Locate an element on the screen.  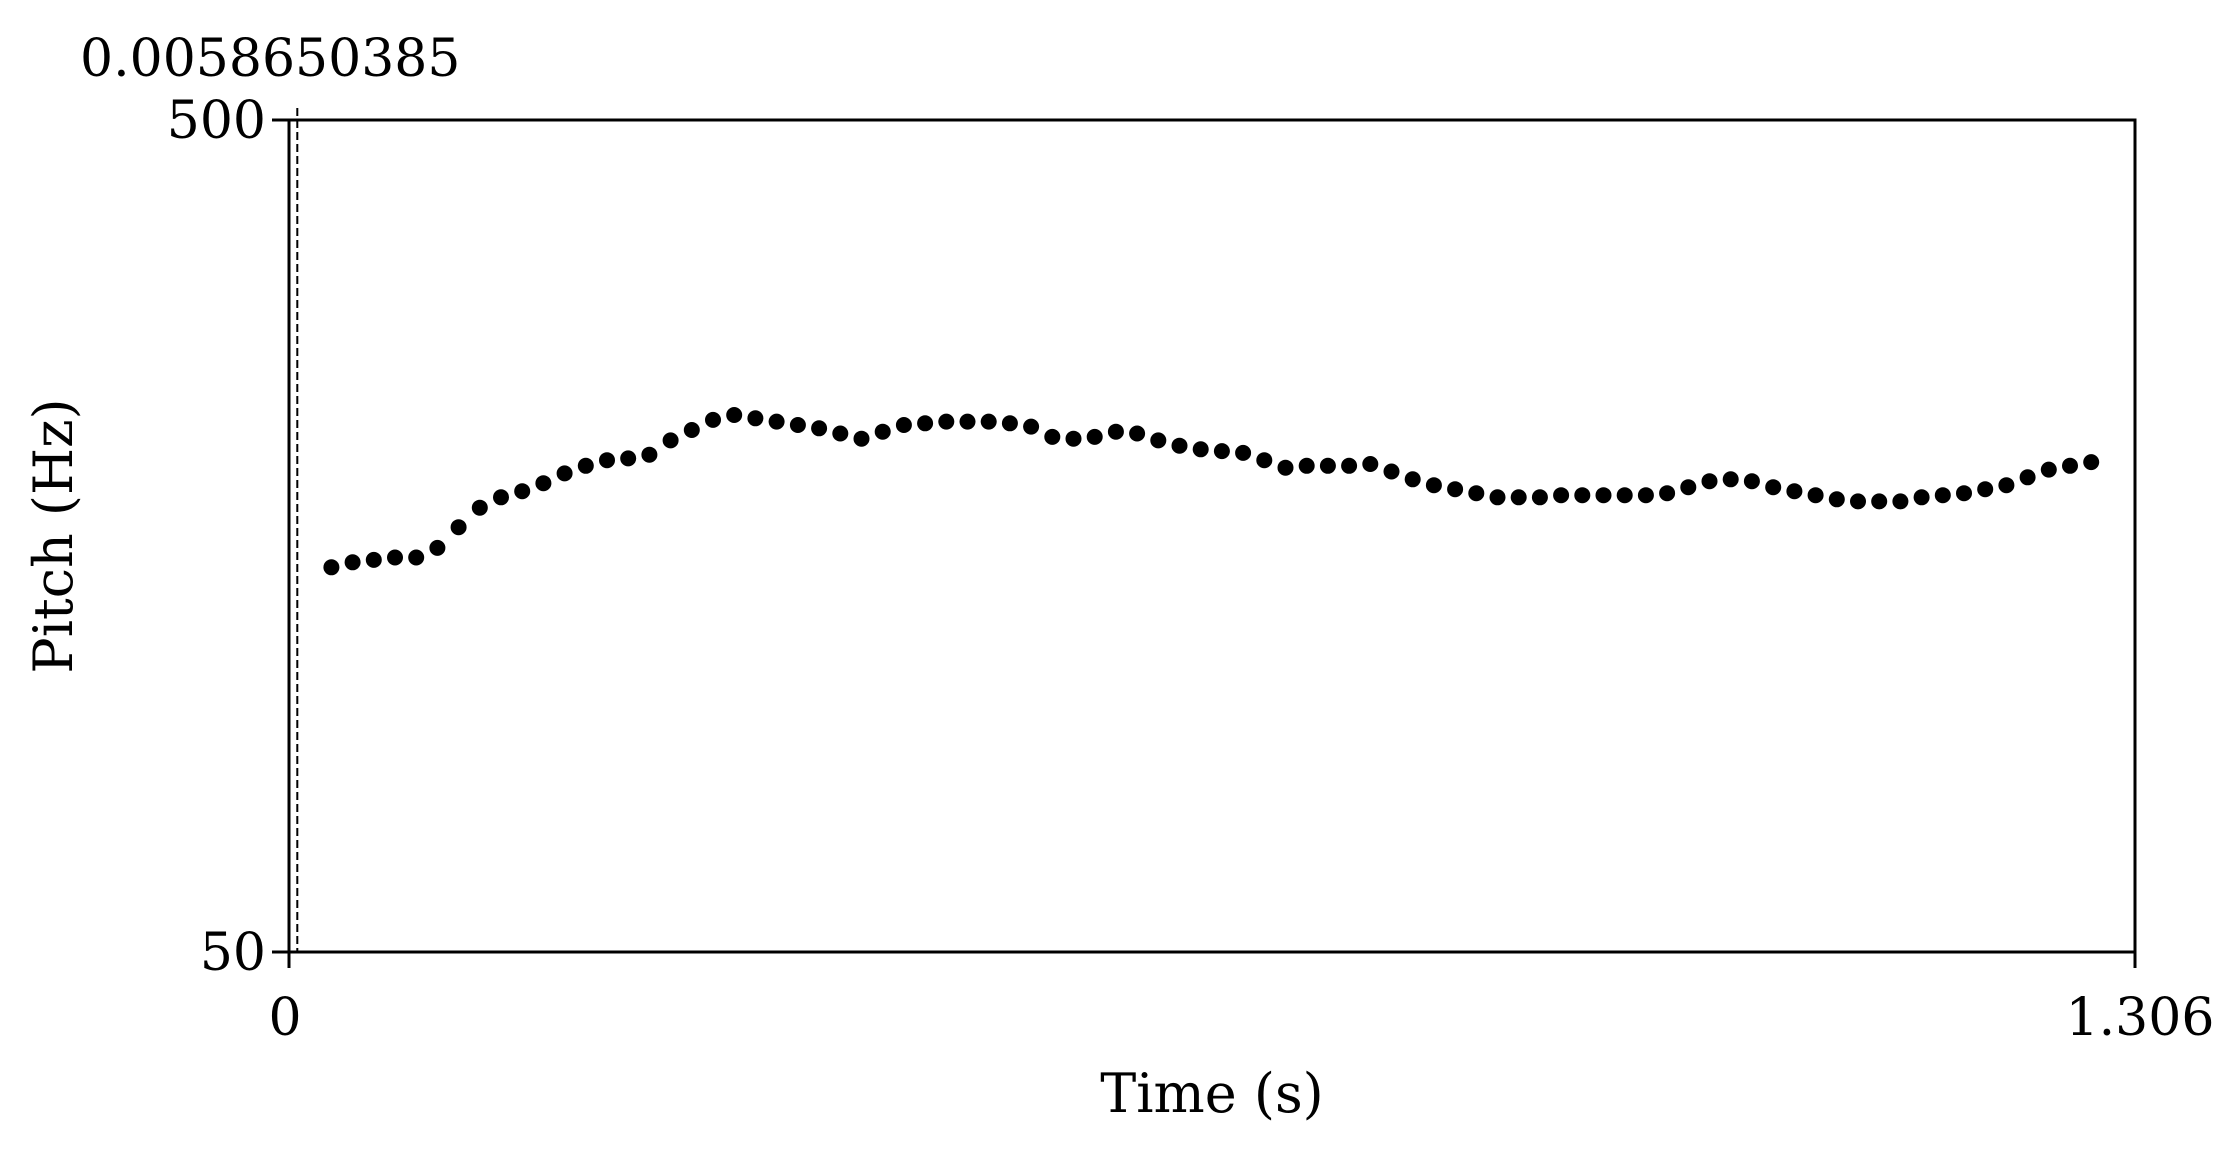
x-tick-label-min: 0 is located at coordinates (284, 1018).